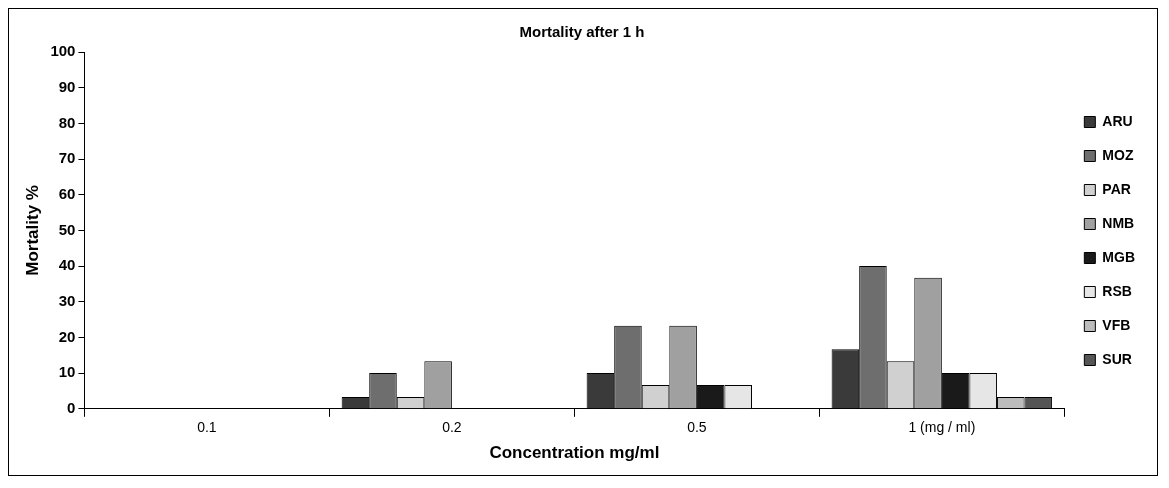  I want to click on legend-label: VFB, so click(1116, 324).